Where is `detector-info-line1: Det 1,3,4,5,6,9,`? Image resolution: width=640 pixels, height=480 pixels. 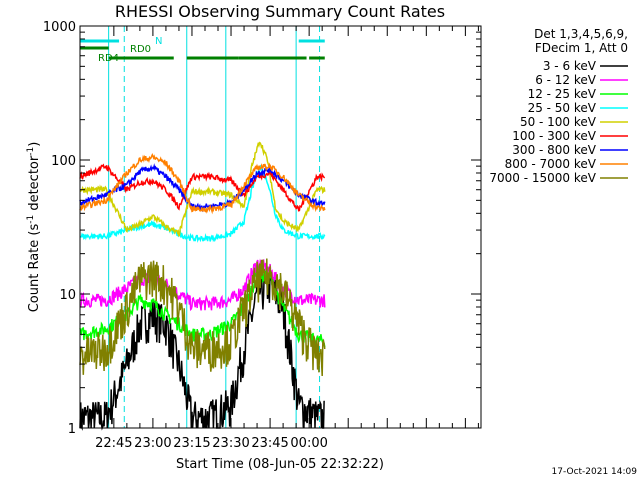
detector-info-line1: Det 1,3,4,5,6,9, is located at coordinates (581, 34).